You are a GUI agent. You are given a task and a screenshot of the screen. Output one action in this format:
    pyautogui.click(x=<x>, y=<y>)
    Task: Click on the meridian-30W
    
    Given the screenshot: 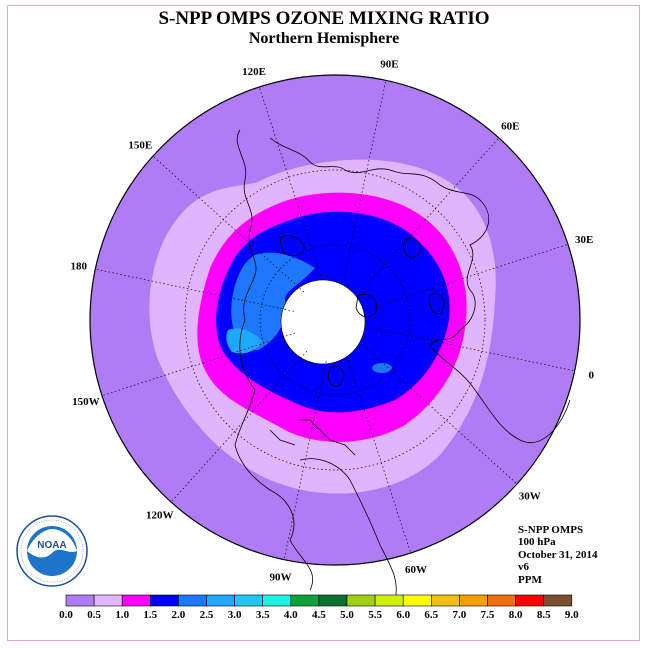 What is the action you would take?
    pyautogui.click(x=441, y=416)
    